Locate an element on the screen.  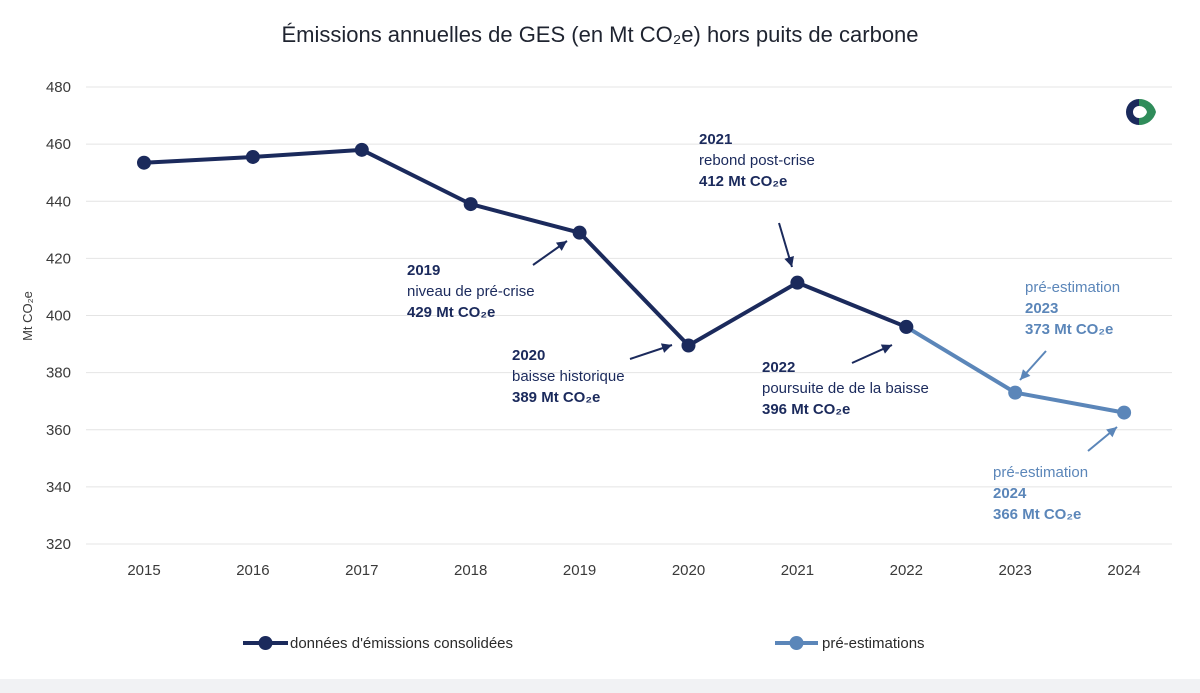
y-axis-label: Mt CO₂e is located at coordinates (27, 316).